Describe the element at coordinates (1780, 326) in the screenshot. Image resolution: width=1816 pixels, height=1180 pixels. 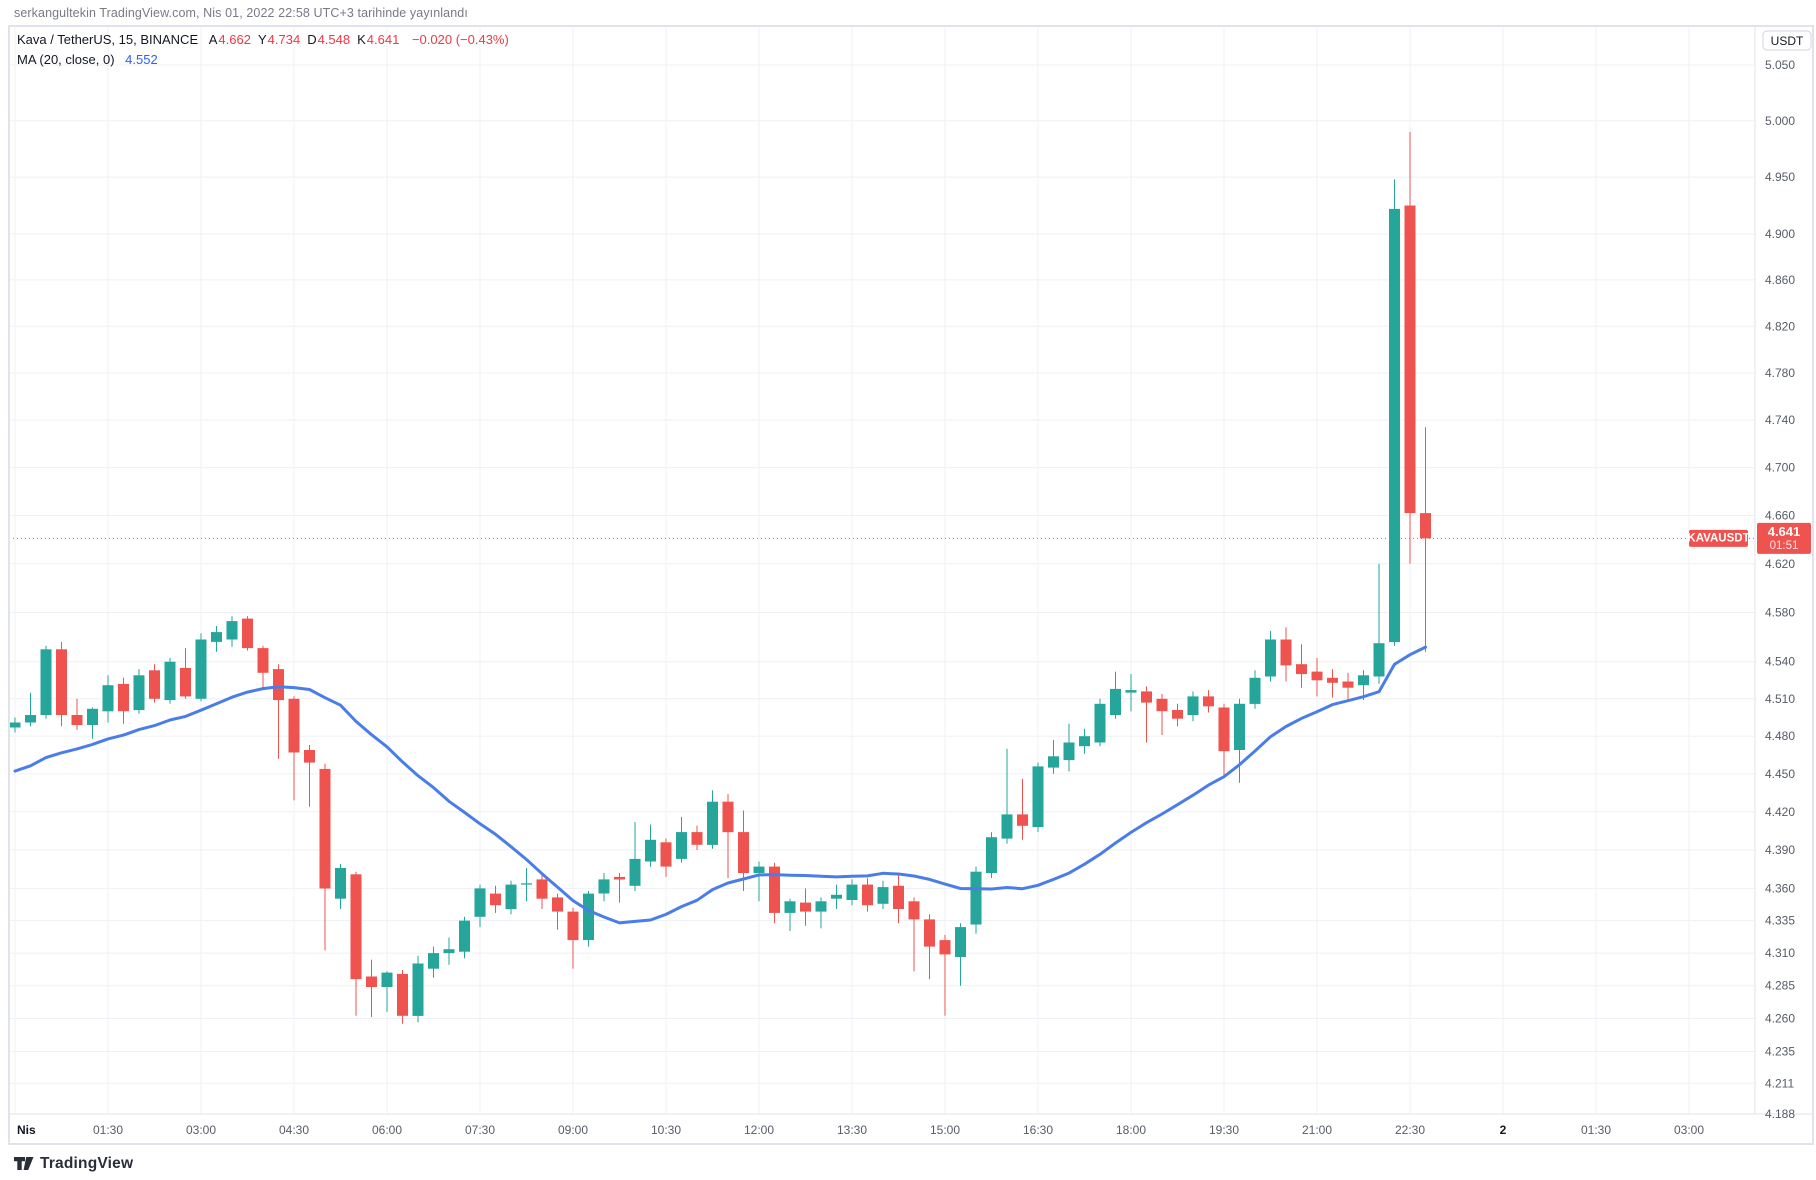
I see `price-tick-label: 4.820` at that location.